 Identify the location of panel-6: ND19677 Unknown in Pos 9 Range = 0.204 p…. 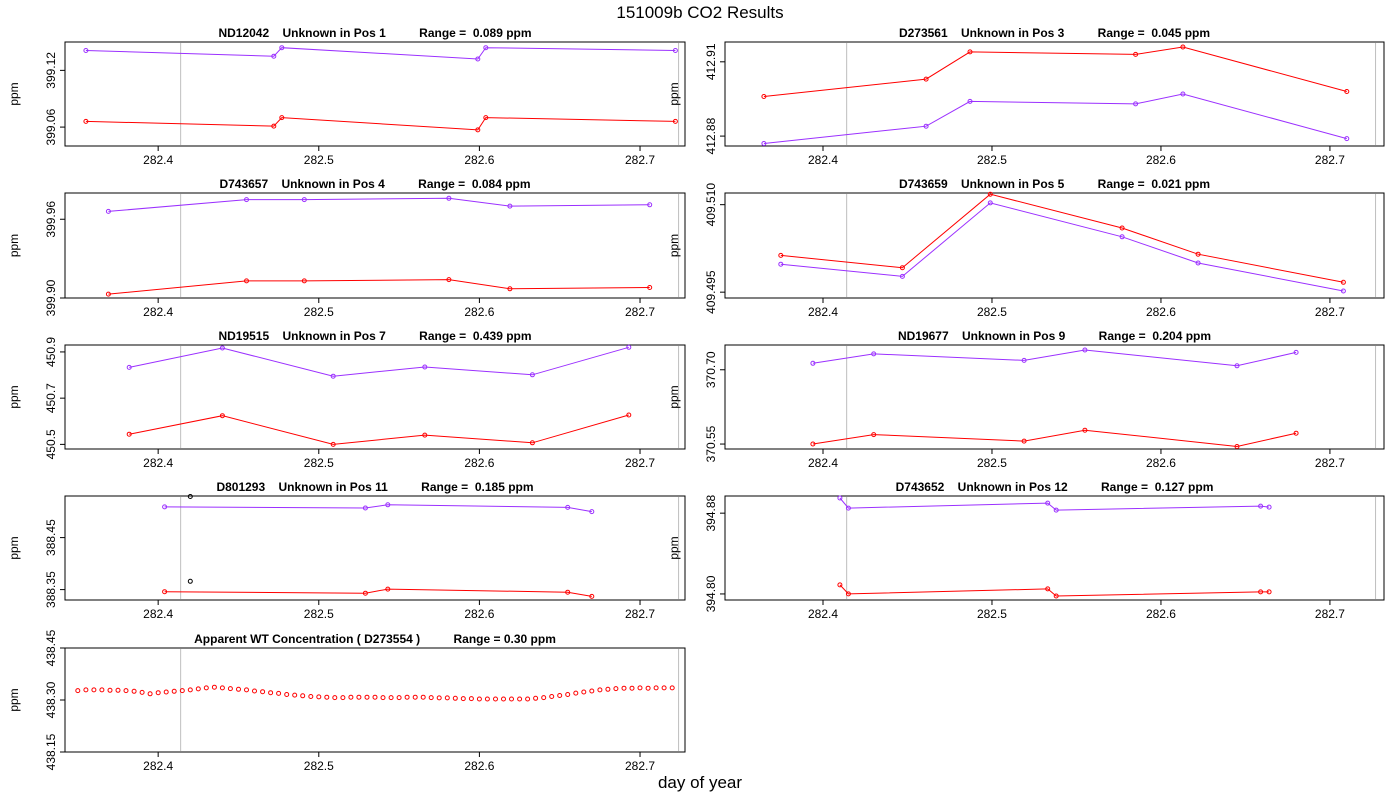
(1026, 399).